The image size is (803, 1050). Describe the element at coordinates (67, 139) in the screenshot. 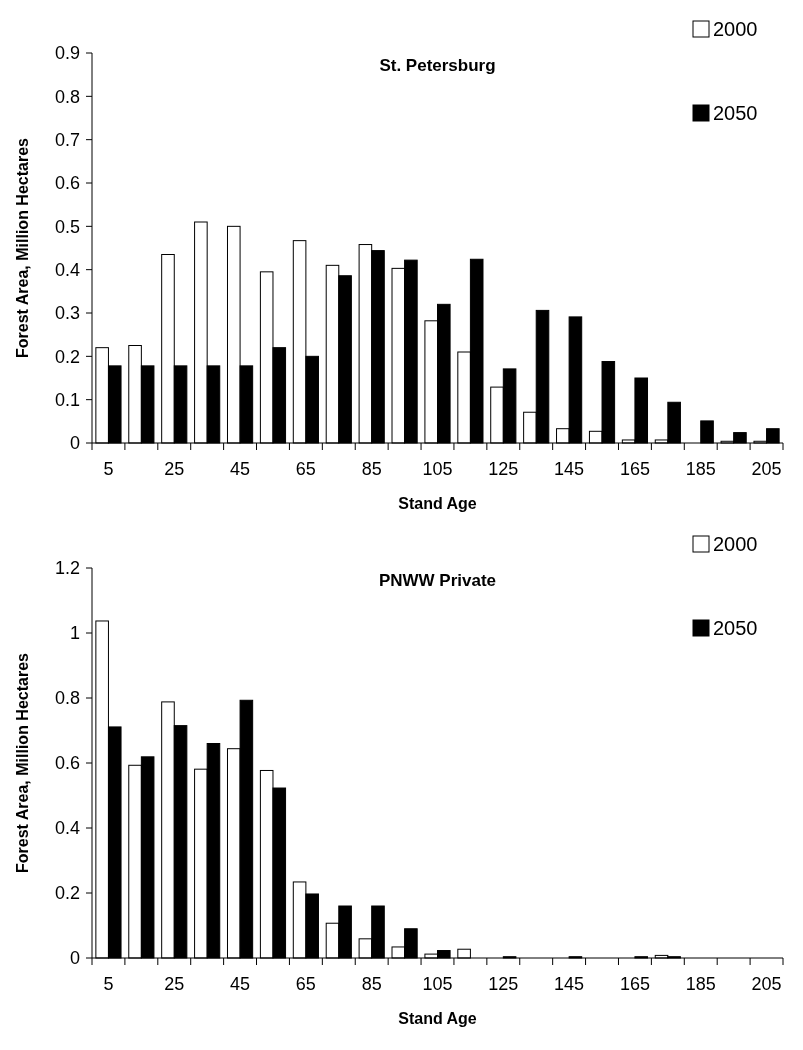

I see `y-tick-label: 0.7` at that location.